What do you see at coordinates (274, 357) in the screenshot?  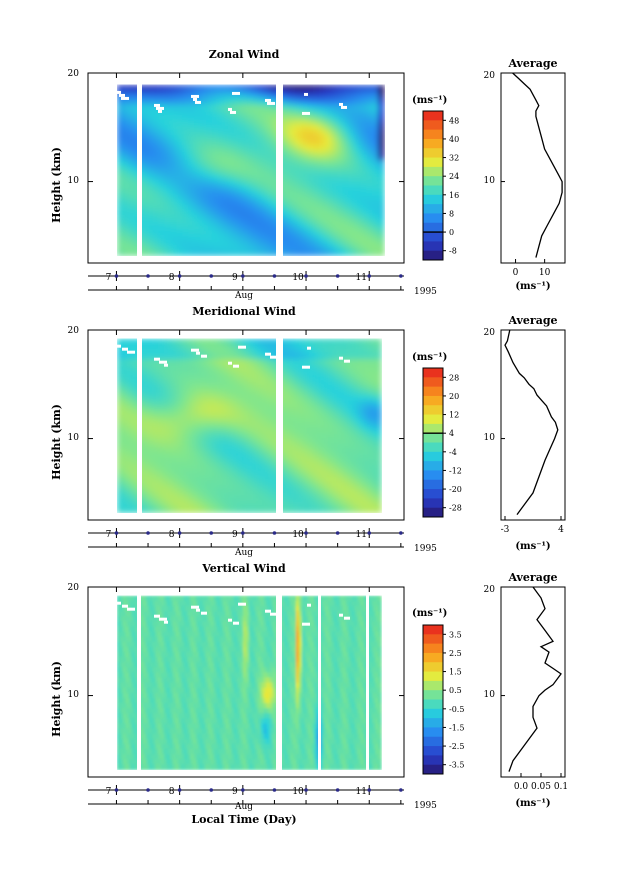 I see `missing-data` at bounding box center [274, 357].